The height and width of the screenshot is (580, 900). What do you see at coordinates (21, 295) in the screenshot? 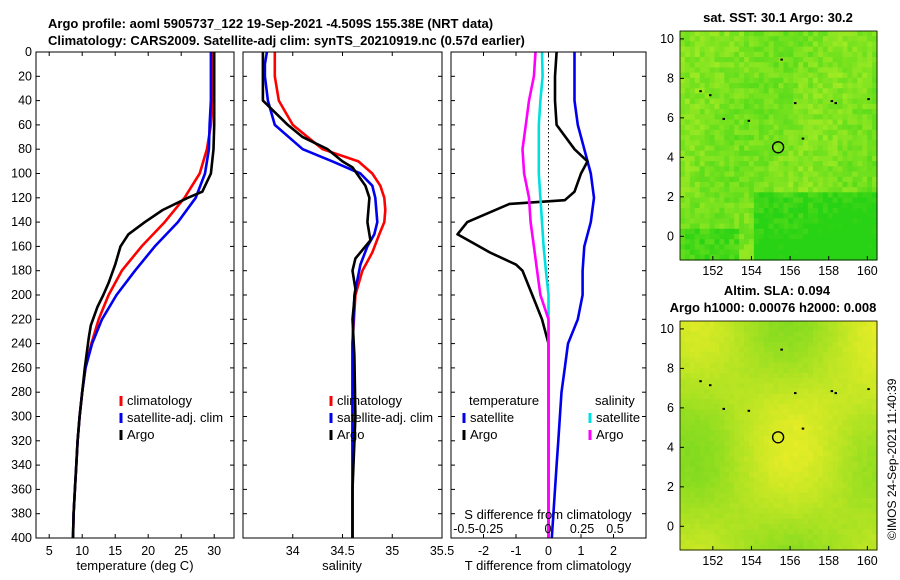
I see `y-tick-label: 200` at bounding box center [21, 295].